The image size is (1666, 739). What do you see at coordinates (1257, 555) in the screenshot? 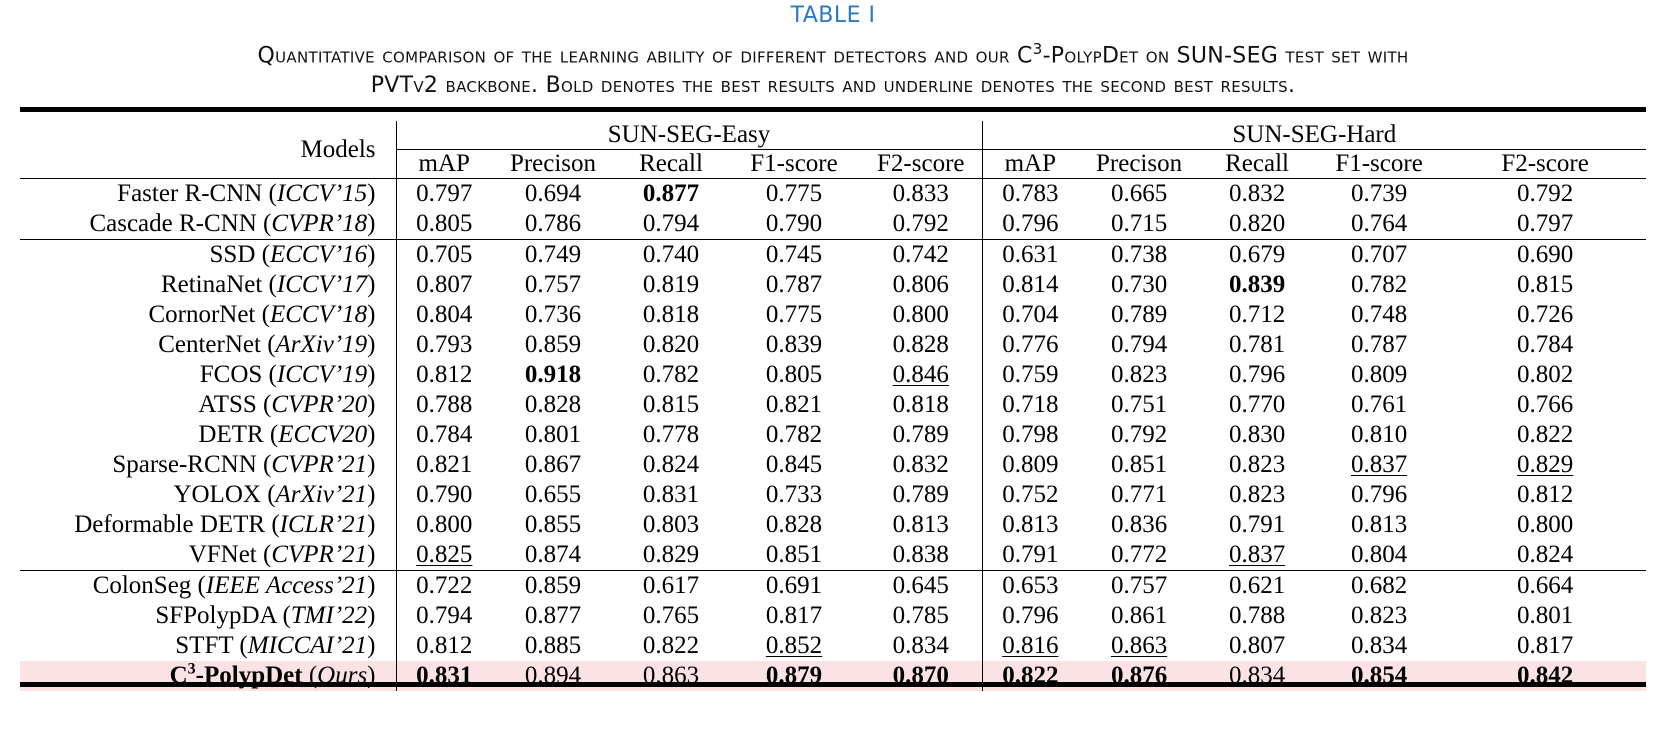
I see `metric-value-cell: 0.837` at bounding box center [1257, 555].